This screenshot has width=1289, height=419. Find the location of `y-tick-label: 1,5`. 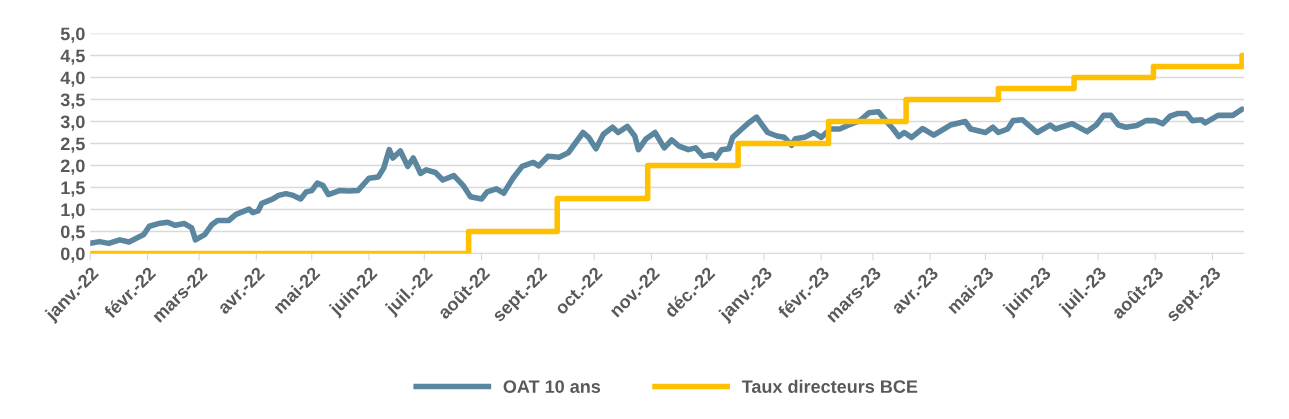

y-tick-label: 1,5 is located at coordinates (73, 189).